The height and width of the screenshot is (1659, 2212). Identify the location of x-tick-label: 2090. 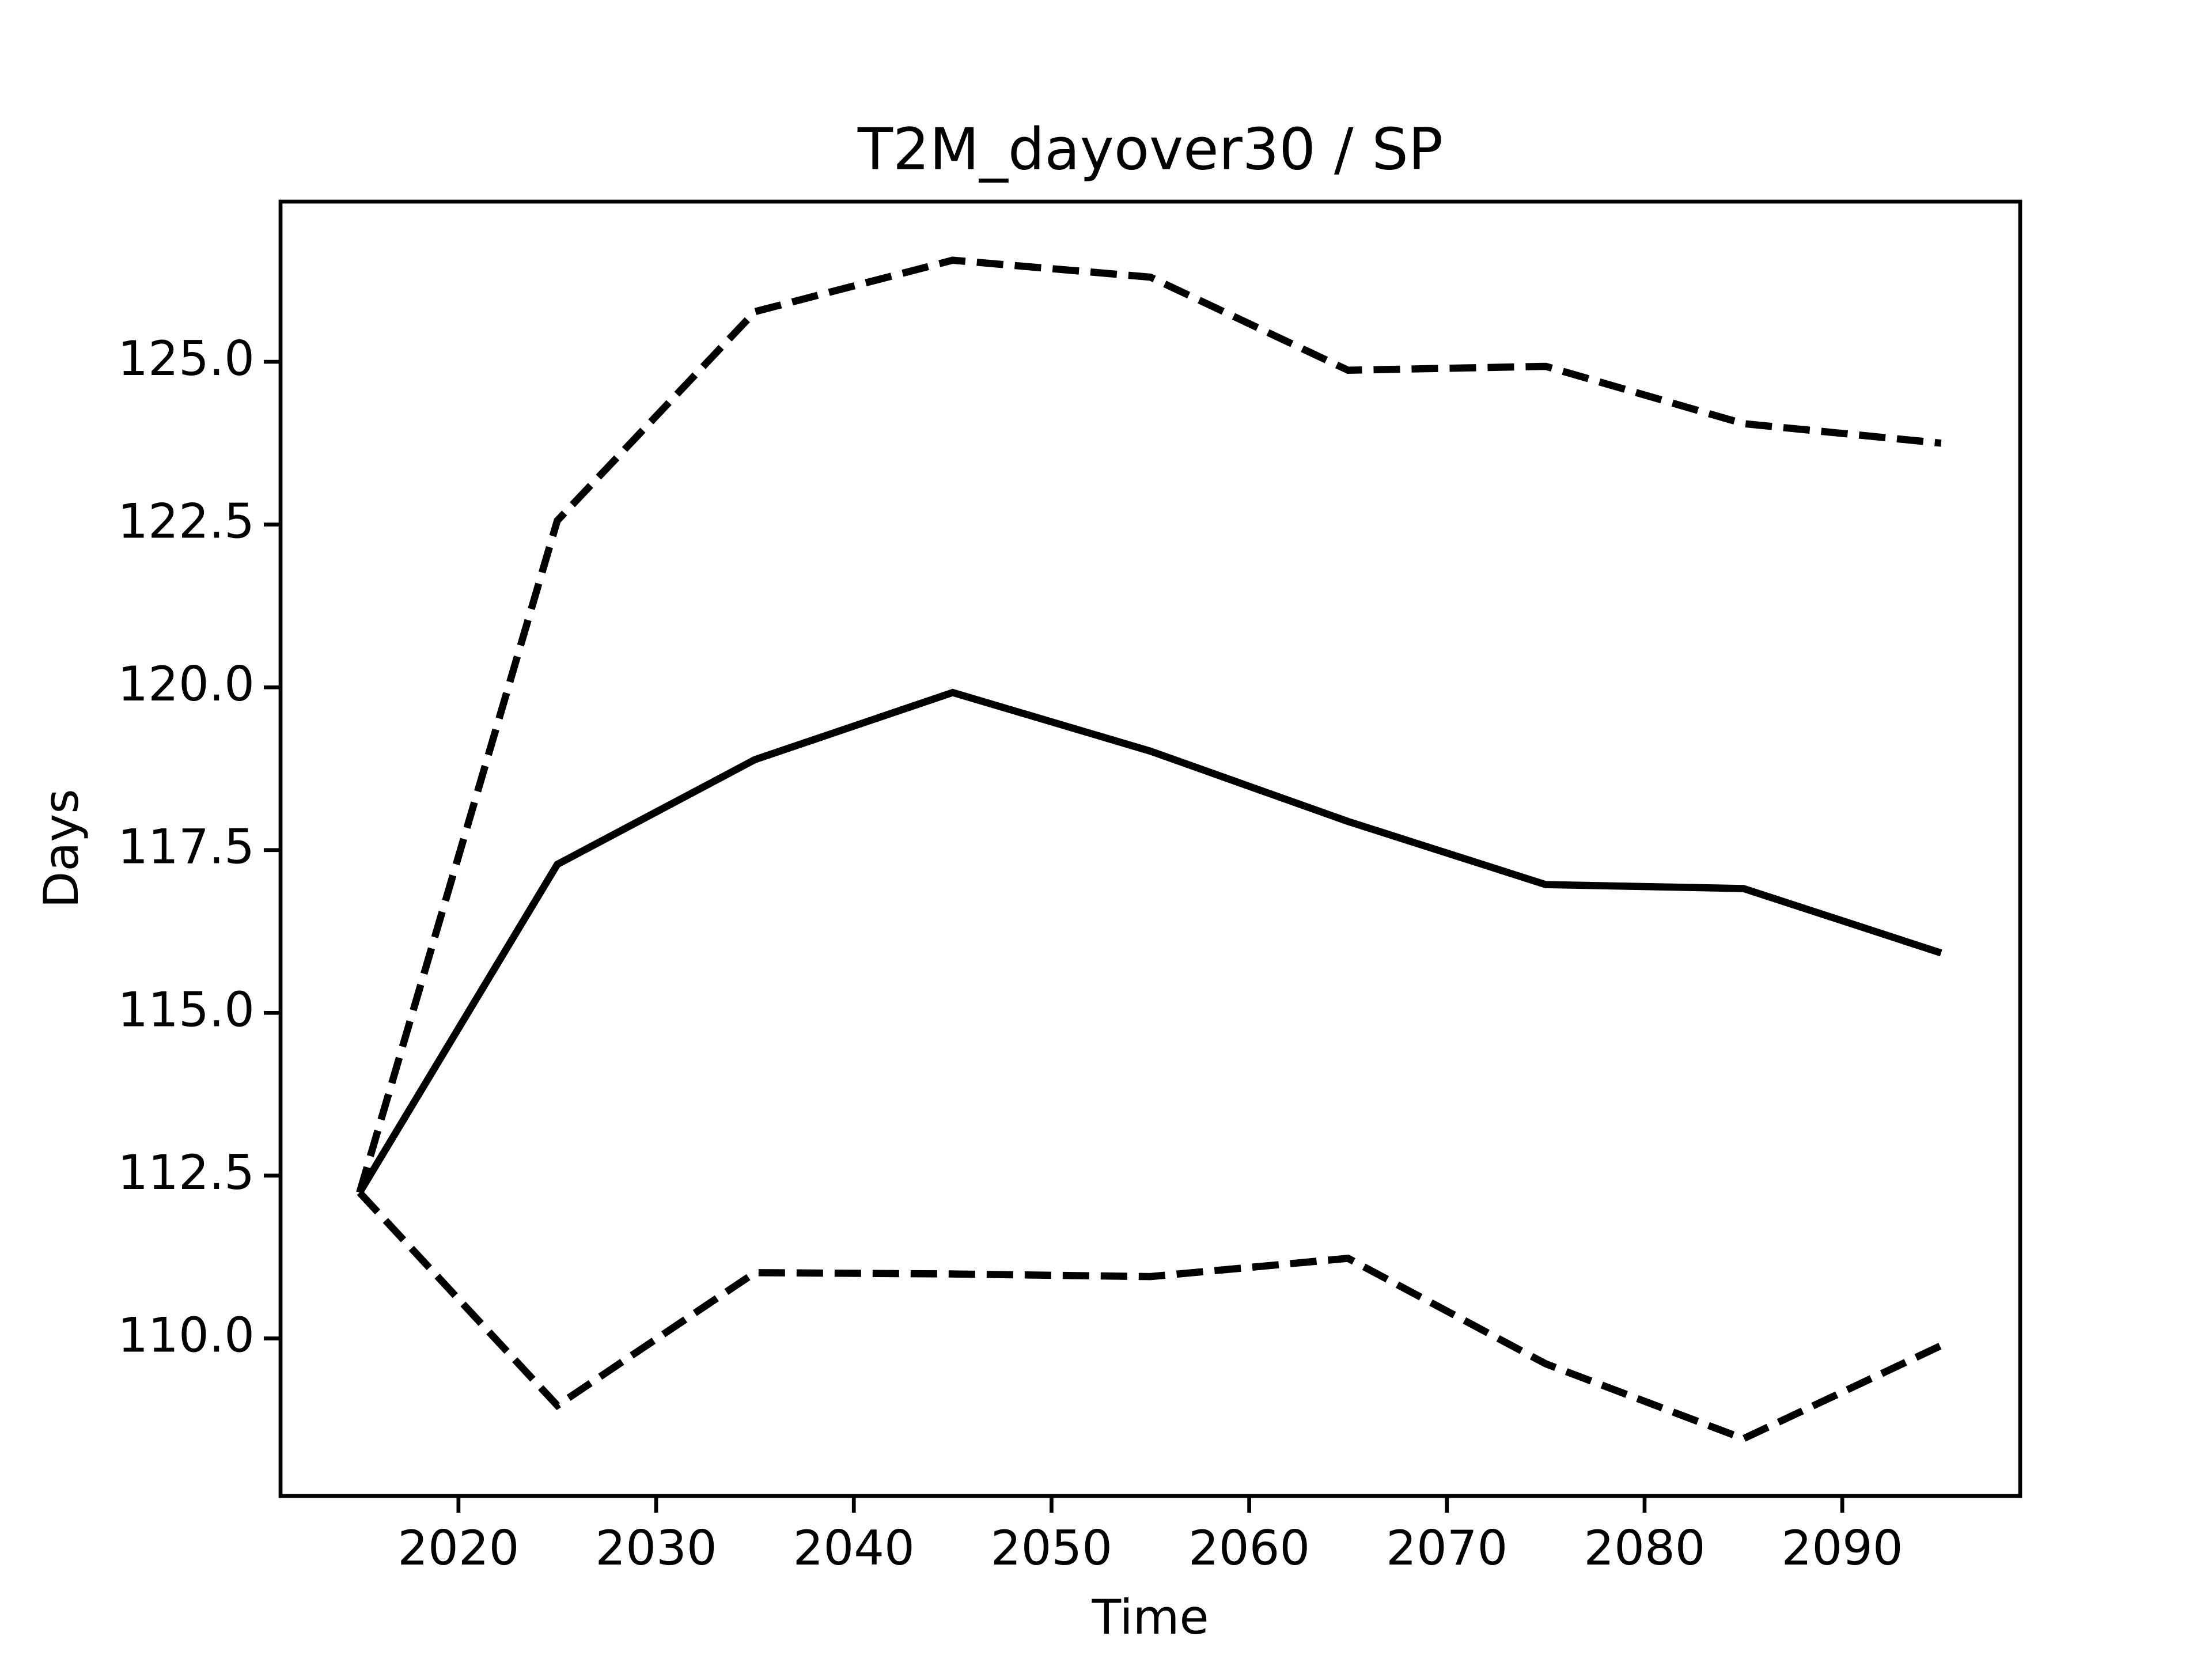
(1842, 1548).